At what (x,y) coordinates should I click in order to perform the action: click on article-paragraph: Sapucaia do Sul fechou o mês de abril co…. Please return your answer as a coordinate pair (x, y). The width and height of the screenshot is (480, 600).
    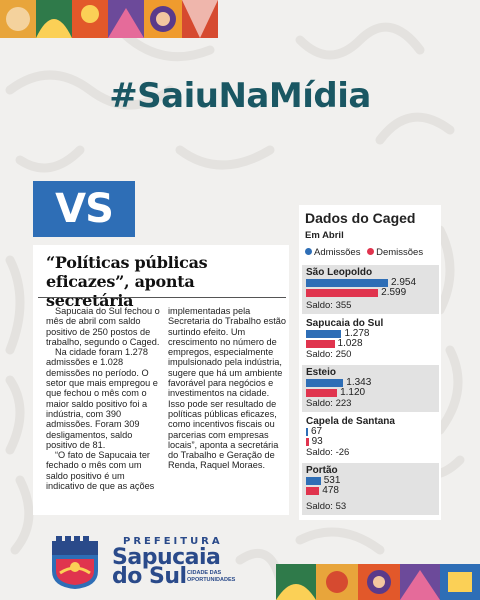
    Looking at the image, I should click on (103, 326).